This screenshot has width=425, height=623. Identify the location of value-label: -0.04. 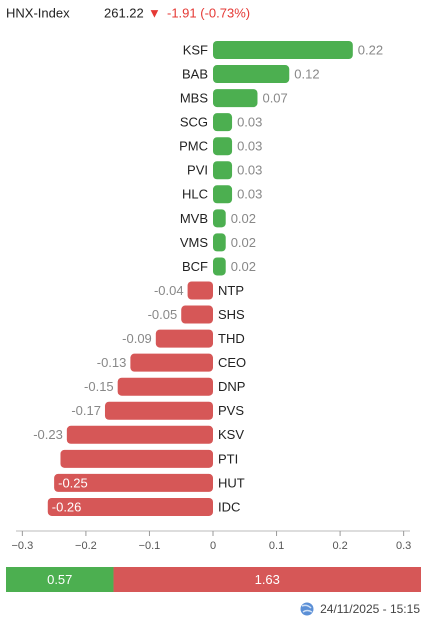
(169, 290).